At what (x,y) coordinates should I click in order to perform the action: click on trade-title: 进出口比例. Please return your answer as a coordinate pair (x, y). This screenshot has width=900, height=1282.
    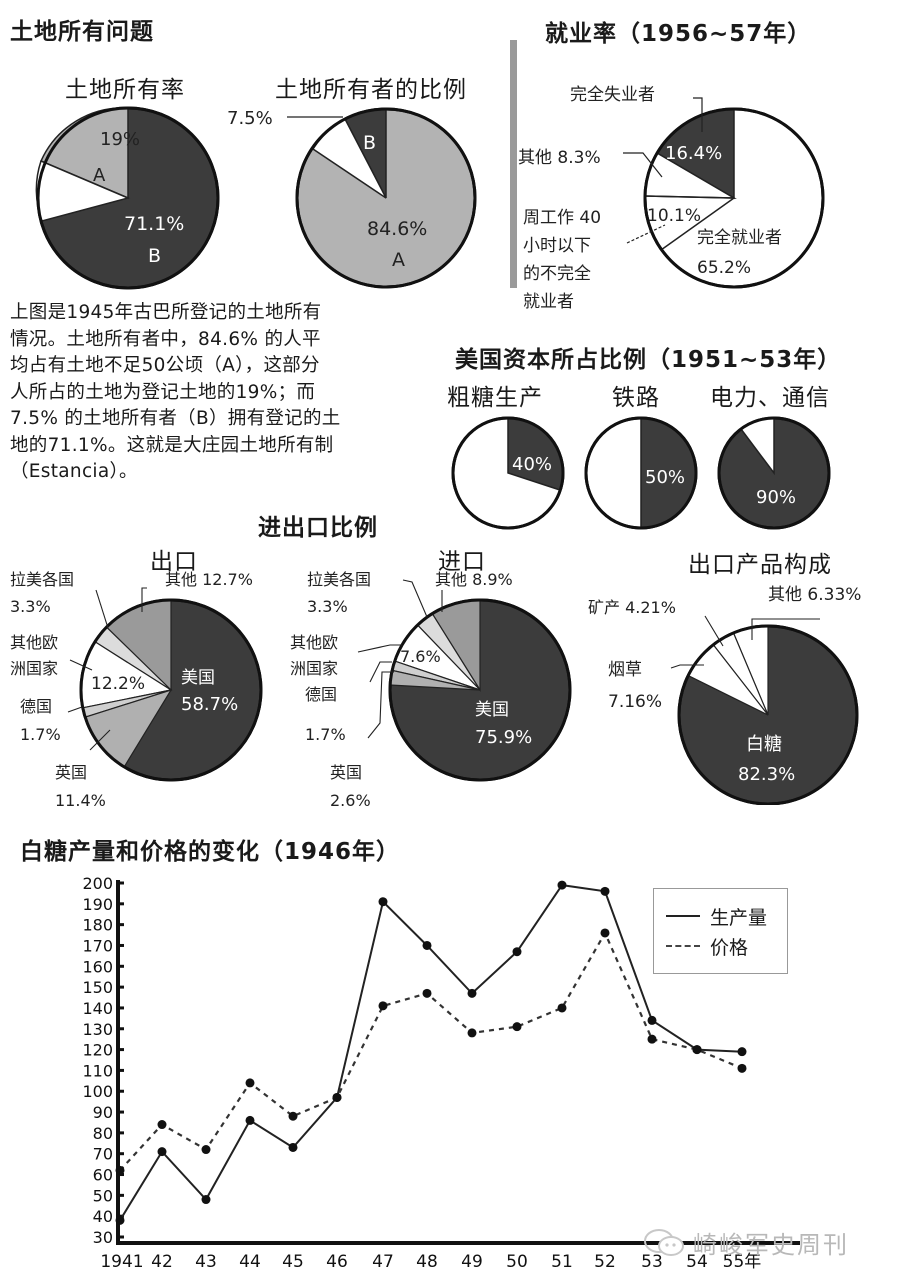
    Looking at the image, I should click on (318, 528).